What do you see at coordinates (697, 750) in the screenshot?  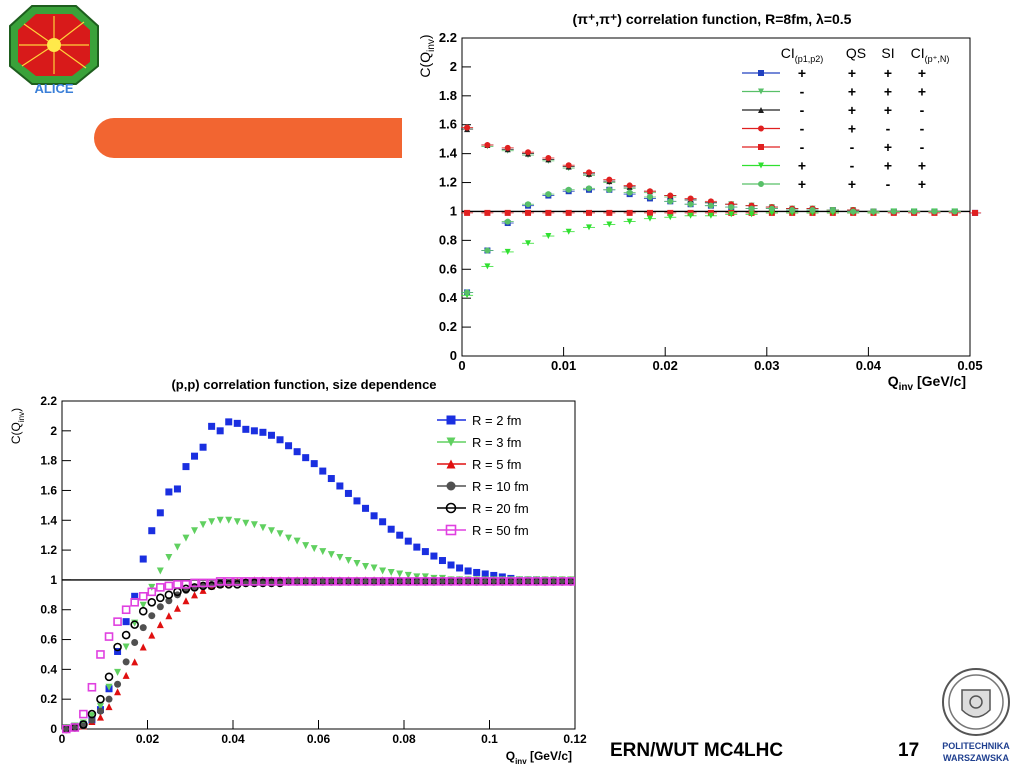 I see `footer-text: ERN/WUT MC4LHC` at bounding box center [697, 750].